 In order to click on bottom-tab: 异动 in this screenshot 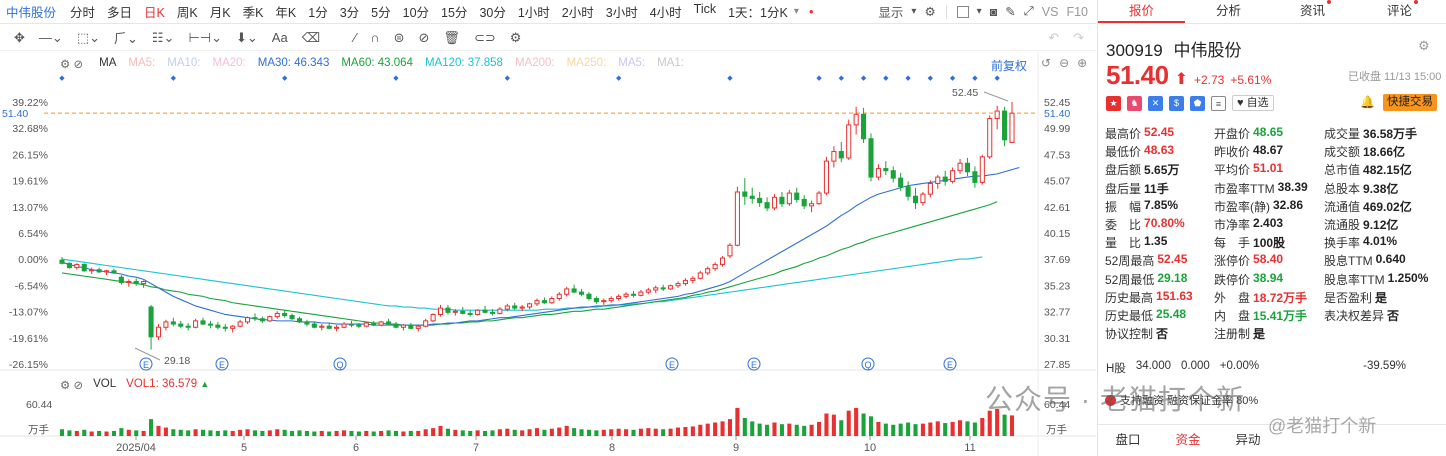, I will do `click(1248, 440)`.